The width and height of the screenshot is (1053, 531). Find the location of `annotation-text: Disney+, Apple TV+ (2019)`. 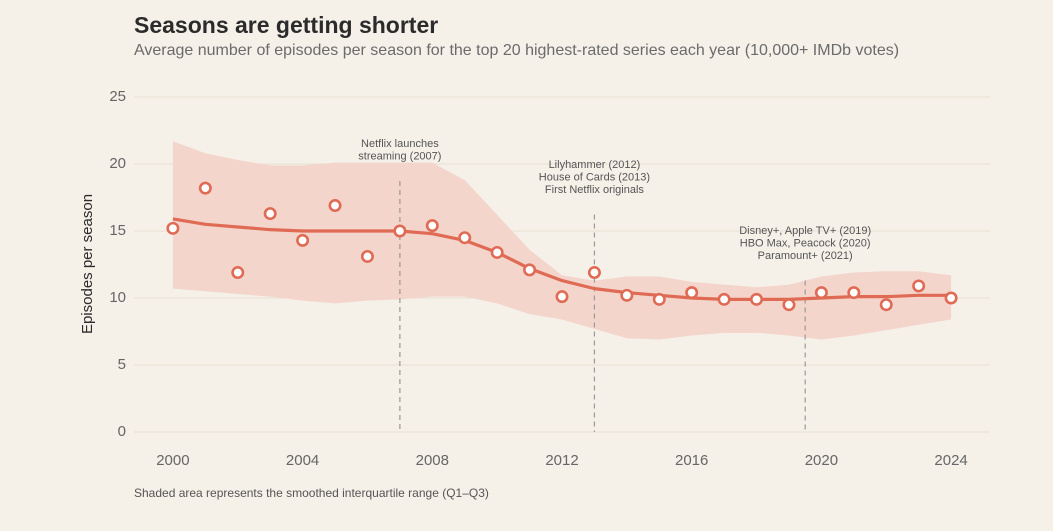

annotation-text: Disney+, Apple TV+ (2019) is located at coordinates (805, 231).